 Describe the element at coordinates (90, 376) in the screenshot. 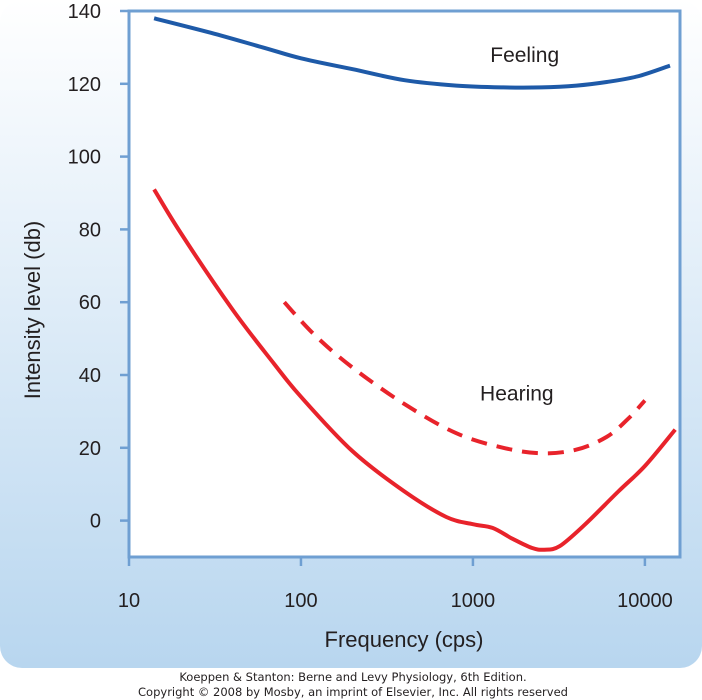

I see `y-tick-label: 40` at that location.